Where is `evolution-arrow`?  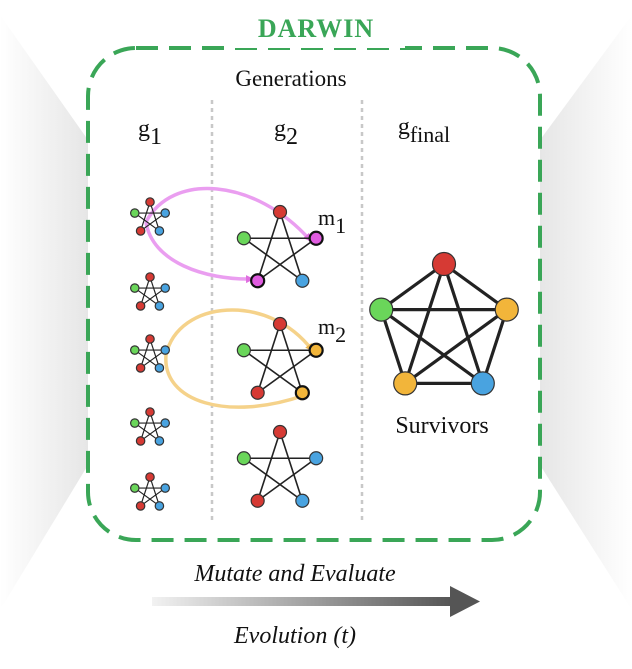 evolution-arrow is located at coordinates (316, 601).